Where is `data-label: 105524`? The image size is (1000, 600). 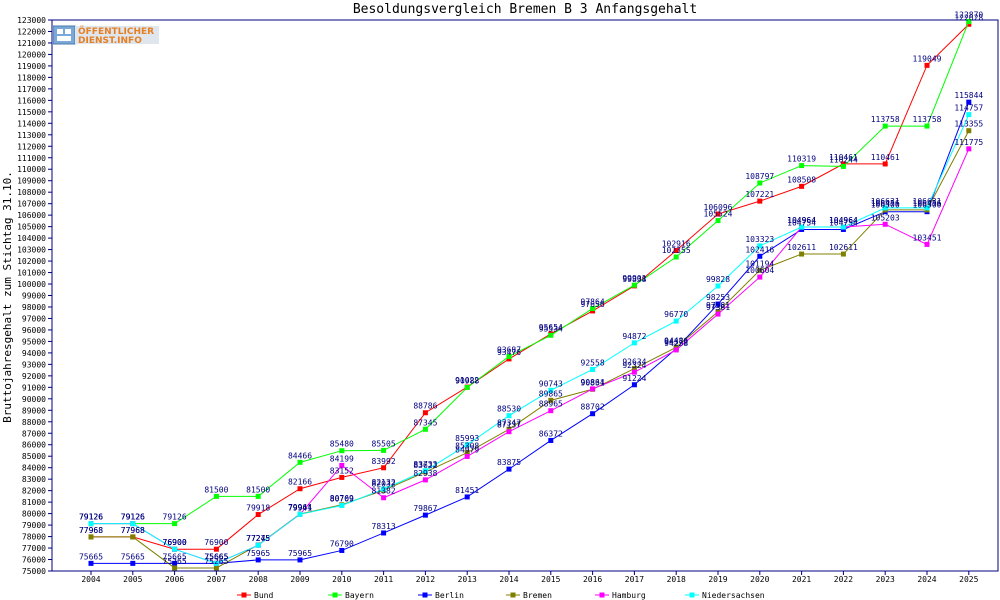 data-label: 105524 is located at coordinates (718, 214).